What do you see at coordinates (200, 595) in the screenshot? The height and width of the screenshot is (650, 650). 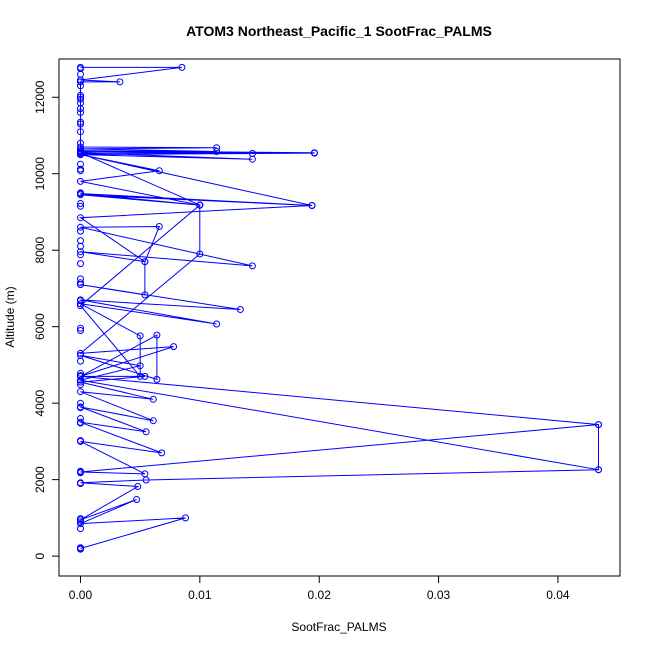 I see `x-tick-label: 0.01` at bounding box center [200, 595].